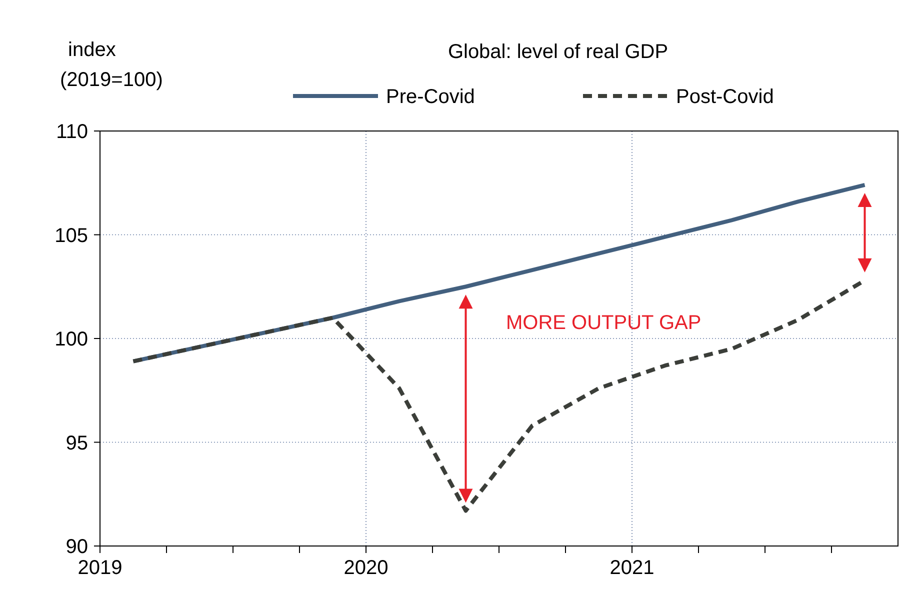 This screenshot has height=603, width=917. Describe the element at coordinates (430, 97) in the screenshot. I see `legend-label: Pre-Covid` at that location.